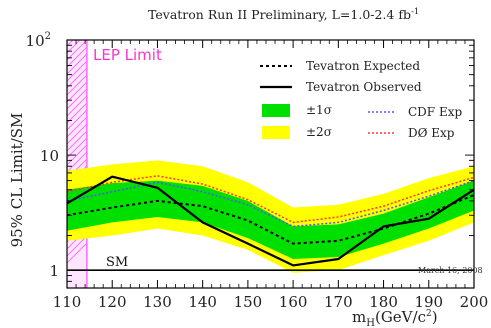 Image resolution: width=491 pixels, height=328 pixels. I want to click on y-axis-label: 95% CL Limit/SM, so click(17, 180).